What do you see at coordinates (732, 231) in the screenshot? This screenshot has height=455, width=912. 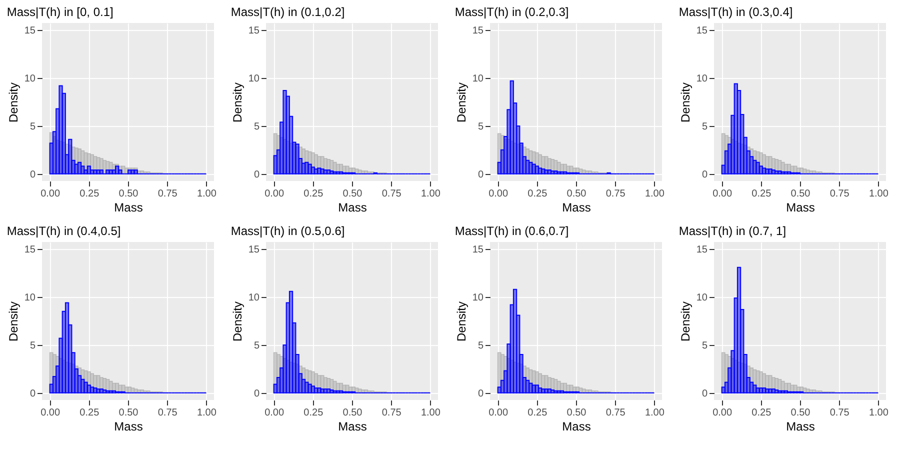 I see `chart-title: Mass|T(h) in (0.7, 1]` at bounding box center [732, 231].